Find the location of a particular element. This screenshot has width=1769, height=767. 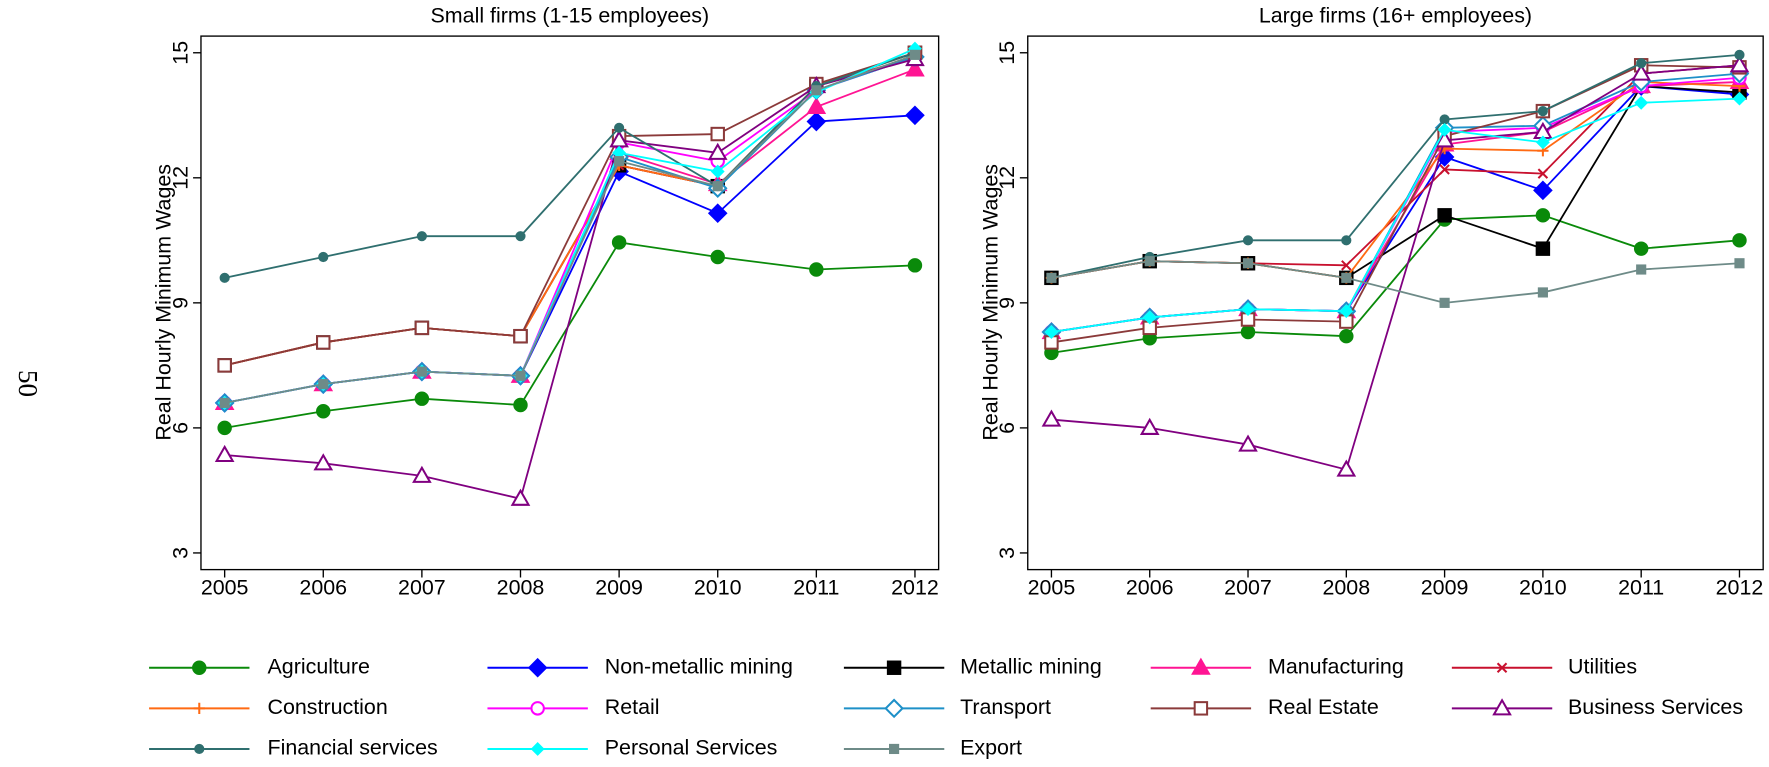

legend-label: Agriculture is located at coordinates (319, 666).